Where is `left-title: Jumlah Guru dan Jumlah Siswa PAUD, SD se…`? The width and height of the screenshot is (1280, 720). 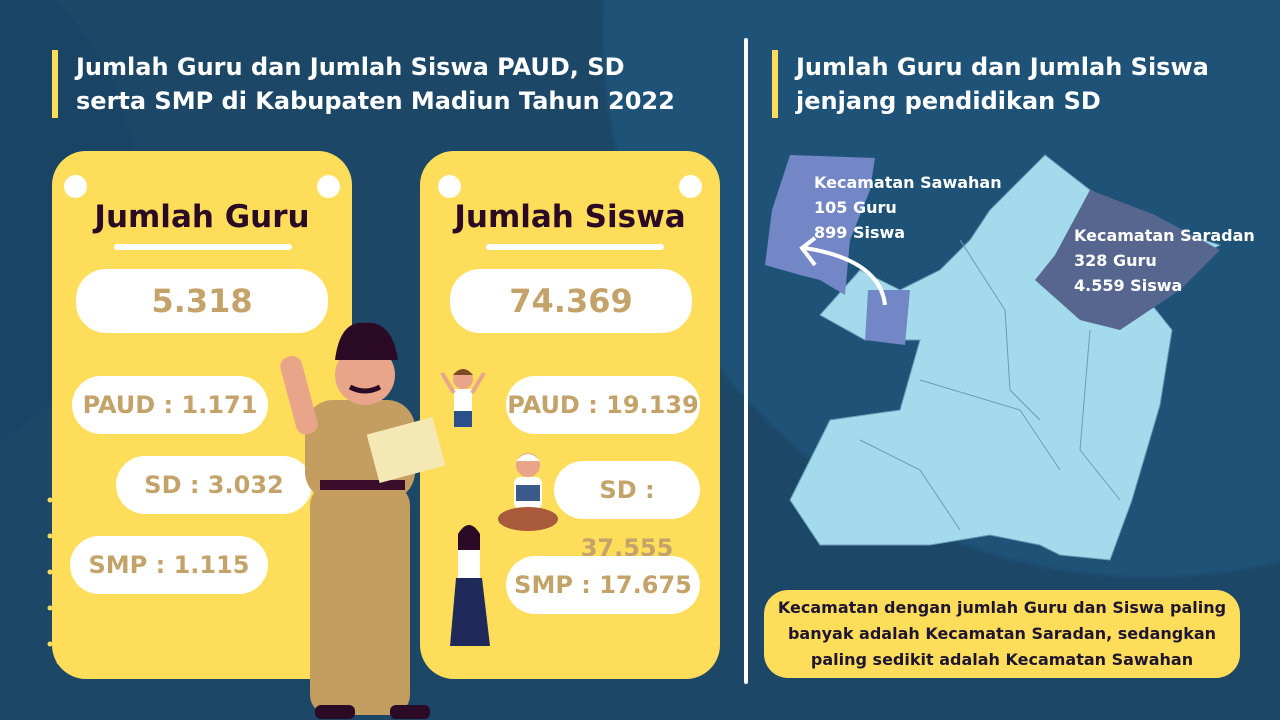 left-title: Jumlah Guru dan Jumlah Siswa PAUD, SD se… is located at coordinates (377, 84).